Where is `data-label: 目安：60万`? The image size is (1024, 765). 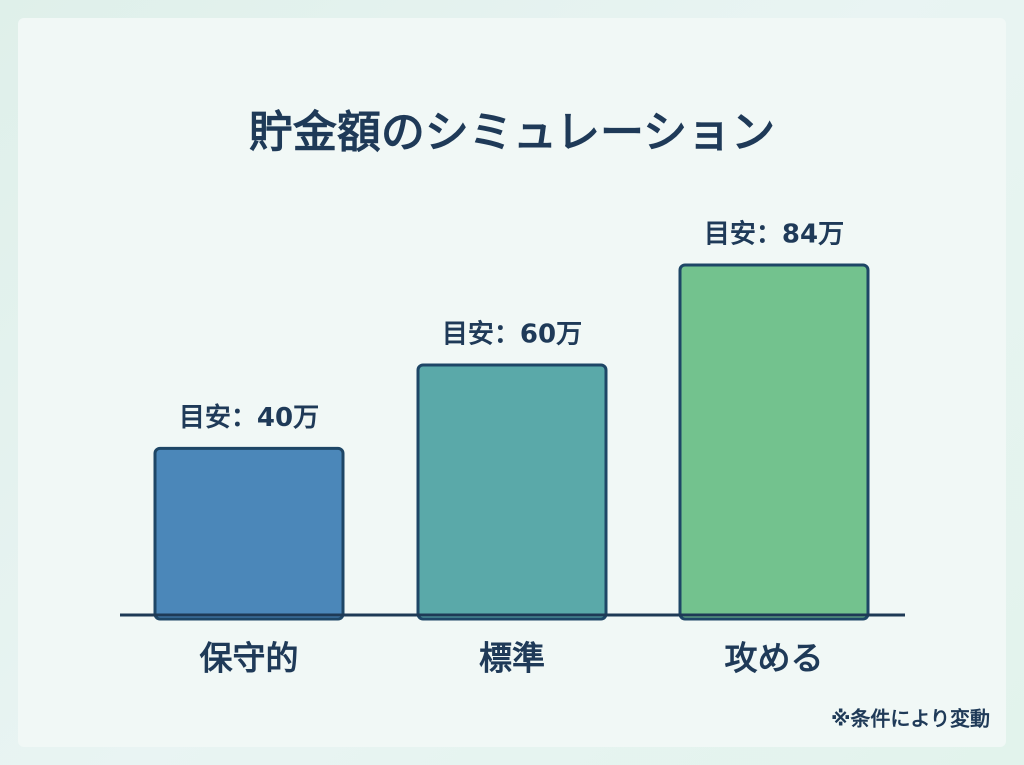
data-label: 目安：60万 is located at coordinates (512, 335).